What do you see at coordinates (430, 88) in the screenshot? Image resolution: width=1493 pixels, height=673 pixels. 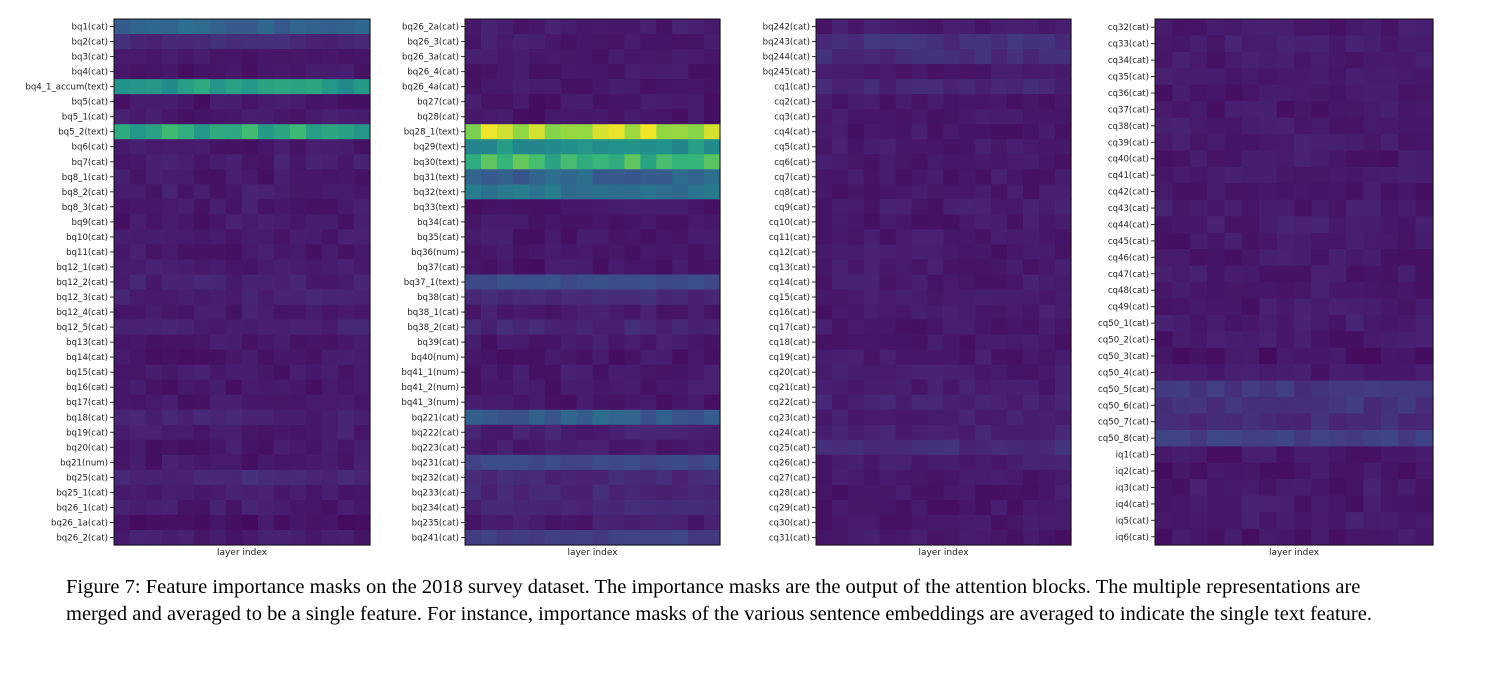 I see `row-label: bq26_4a(cat)` at bounding box center [430, 88].